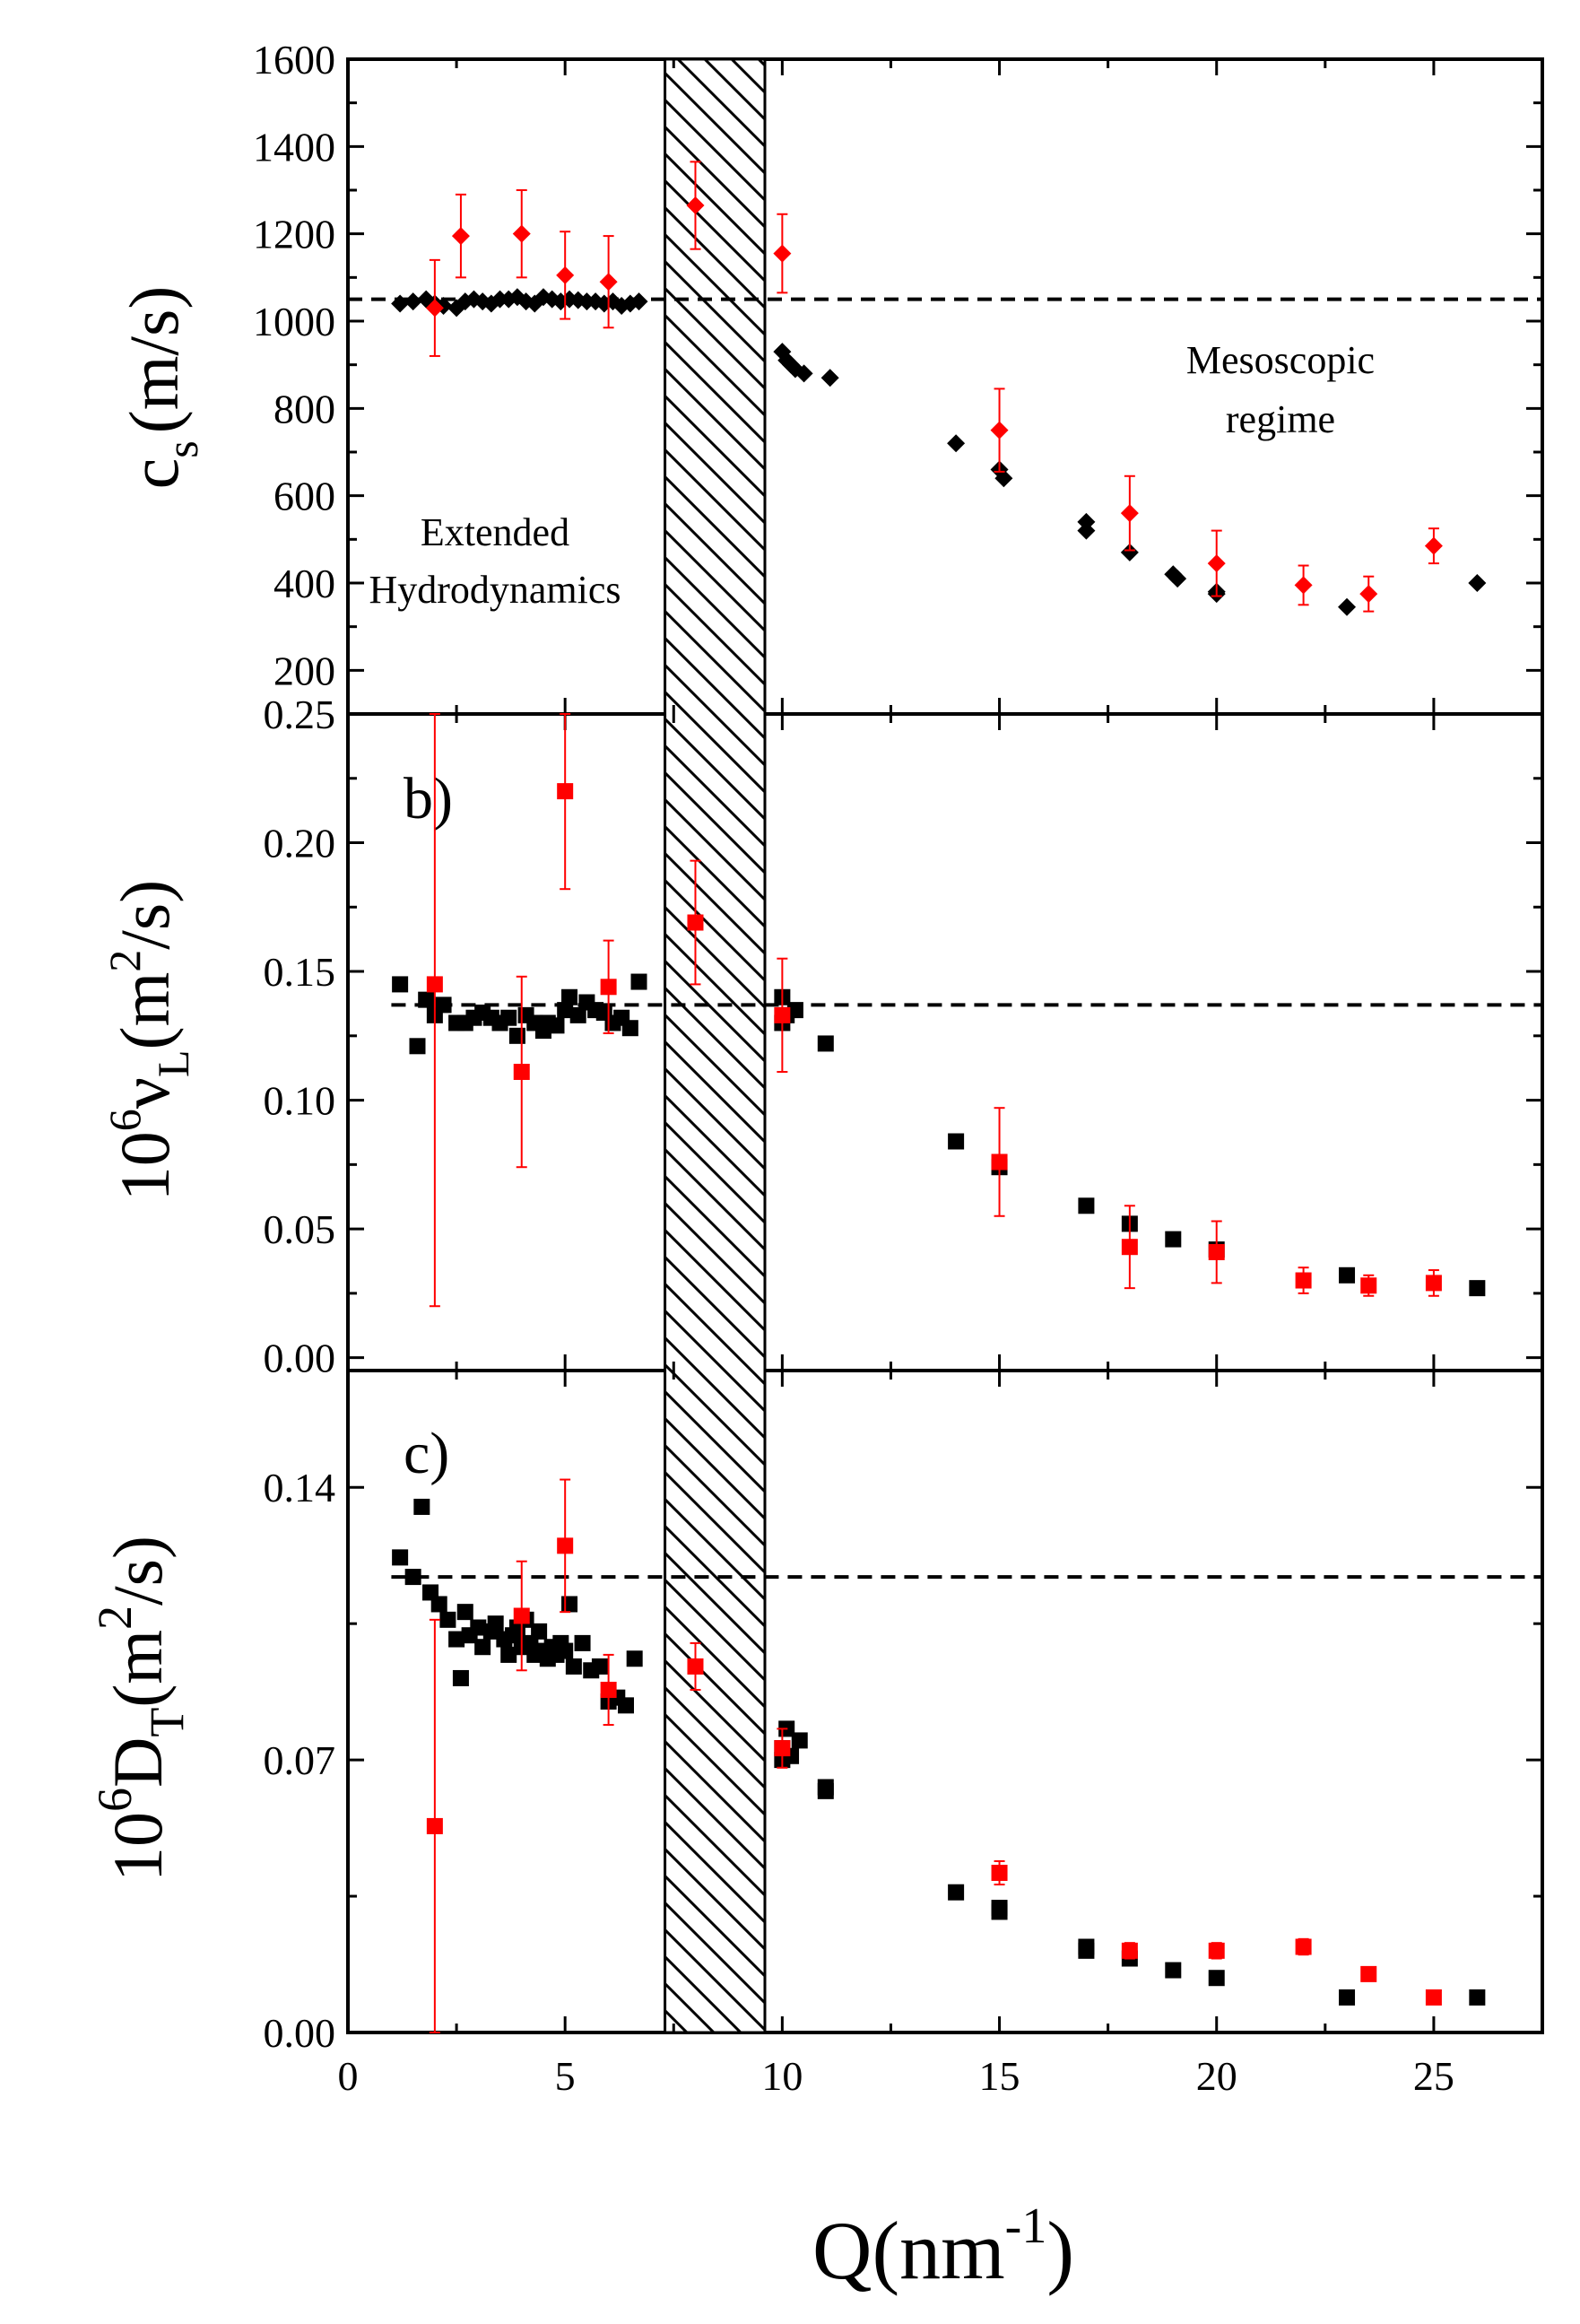 This screenshot has height=2324, width=1580. What do you see at coordinates (1026, 2226) in the screenshot?
I see `x-axis-title-sup: -1` at bounding box center [1026, 2226].